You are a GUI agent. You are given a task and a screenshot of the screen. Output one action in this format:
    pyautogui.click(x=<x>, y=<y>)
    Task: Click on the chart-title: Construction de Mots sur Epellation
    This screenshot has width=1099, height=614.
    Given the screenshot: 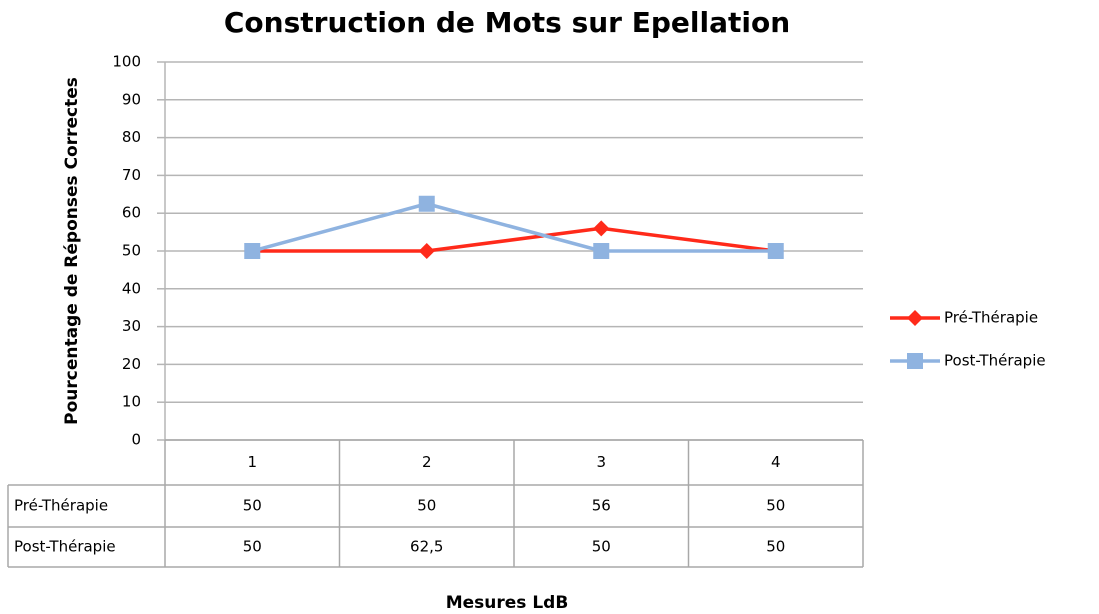 What is the action you would take?
    pyautogui.click(x=507, y=22)
    